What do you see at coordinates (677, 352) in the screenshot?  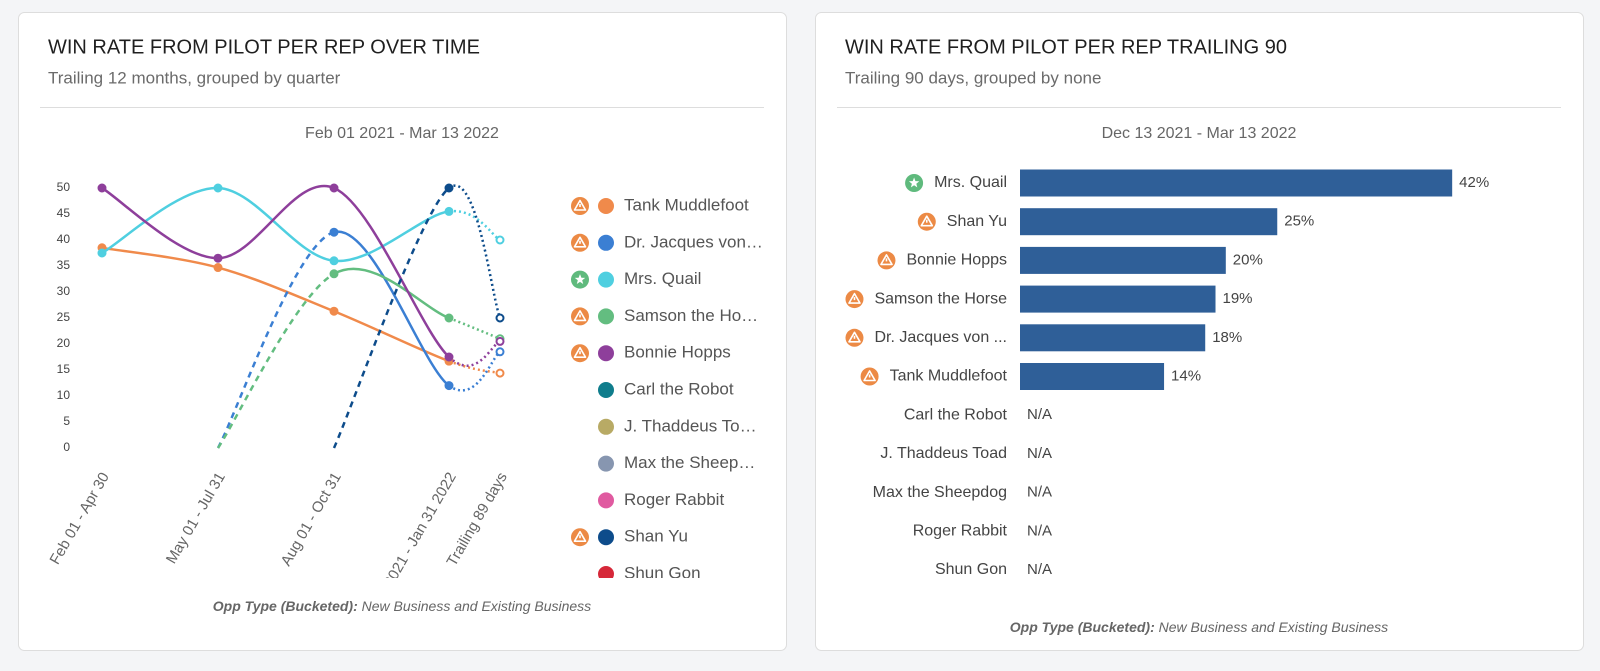 I see `legend-label: Bonnie Hopps` at bounding box center [677, 352].